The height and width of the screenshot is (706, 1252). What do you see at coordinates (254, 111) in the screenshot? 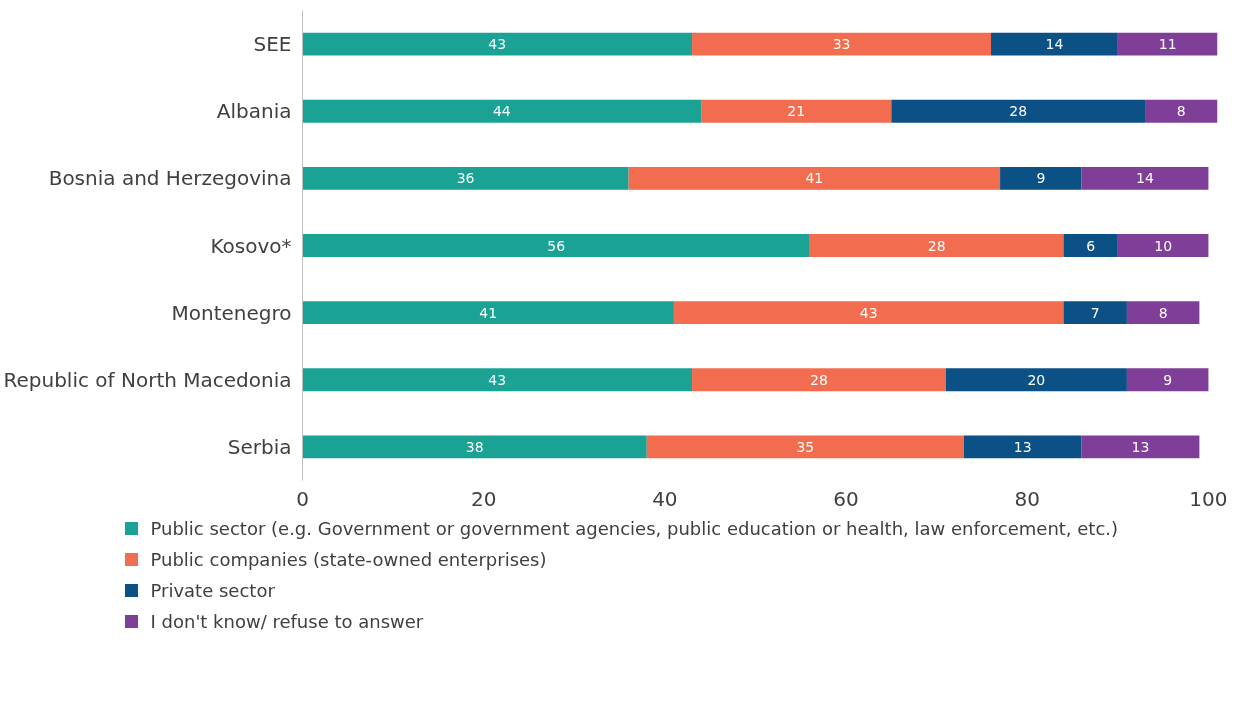
I see `y-tick-label: Albania` at bounding box center [254, 111].